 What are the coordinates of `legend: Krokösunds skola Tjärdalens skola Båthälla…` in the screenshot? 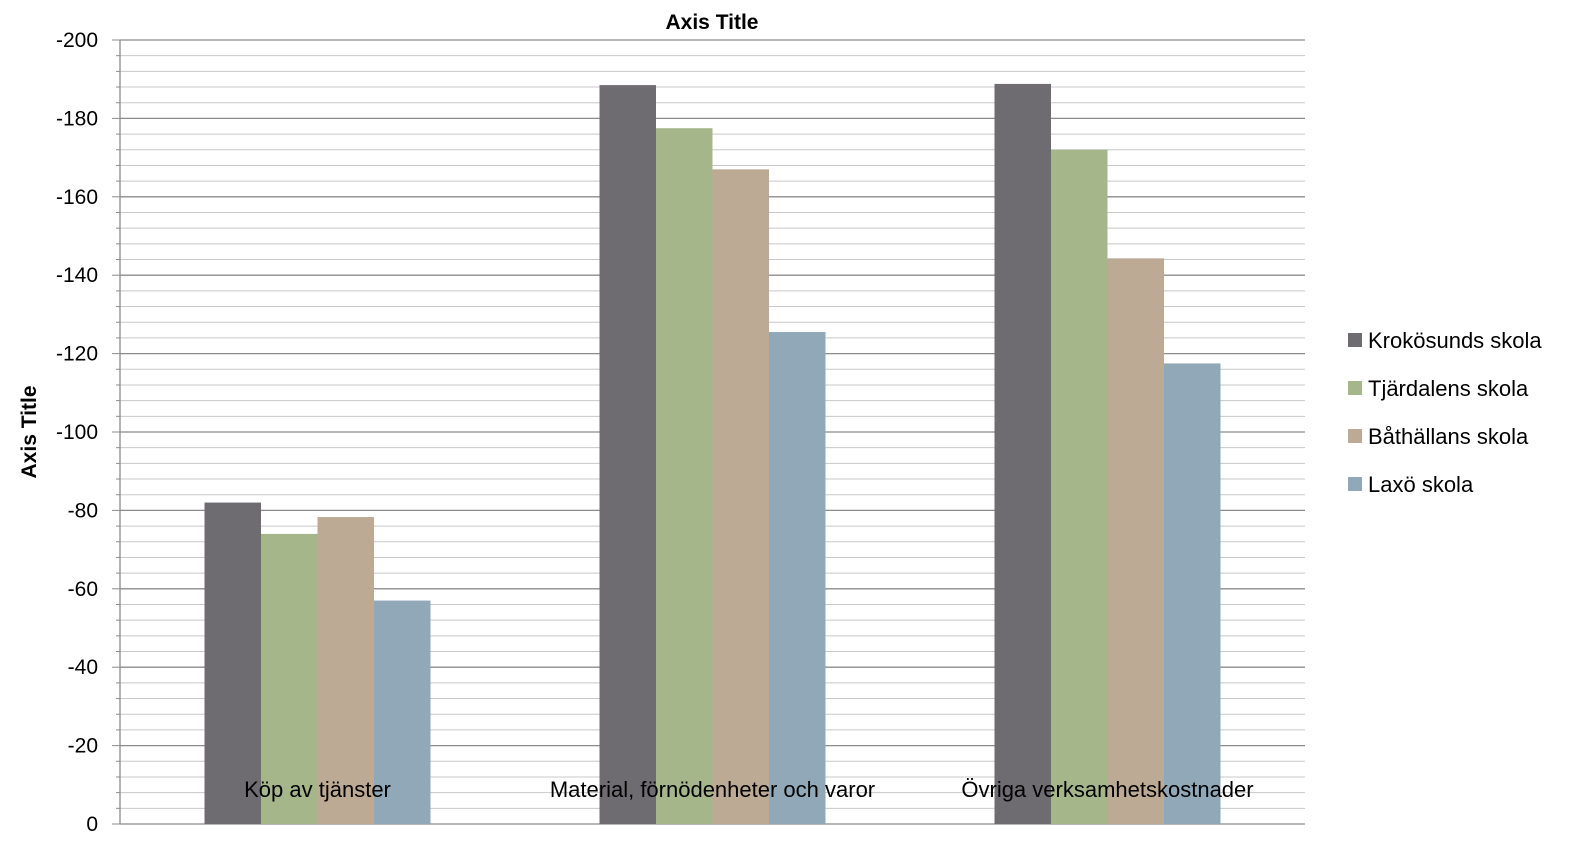 It's located at (1445, 412).